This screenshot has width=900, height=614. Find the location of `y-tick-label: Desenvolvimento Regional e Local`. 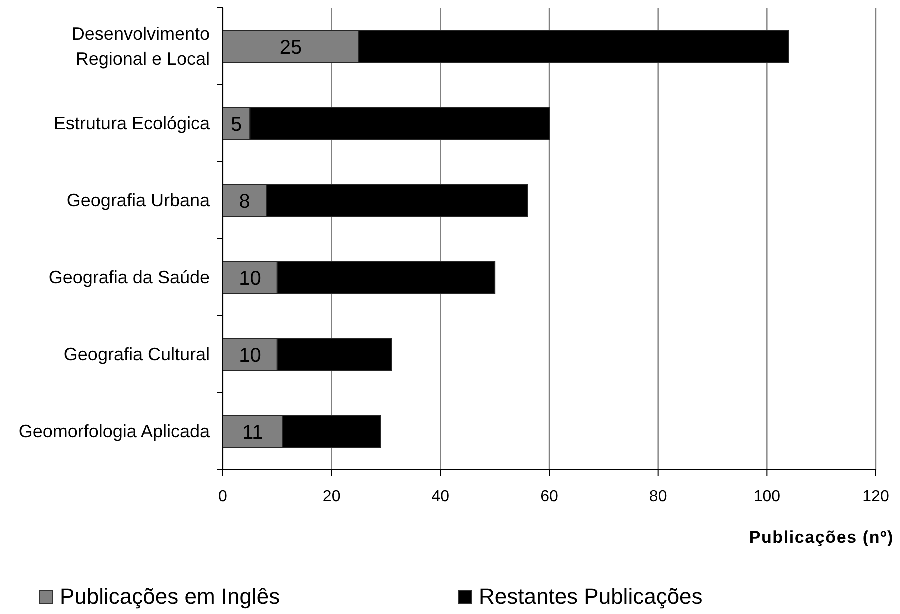

y-tick-label: Desenvolvimento Regional e Local is located at coordinates (141, 46).